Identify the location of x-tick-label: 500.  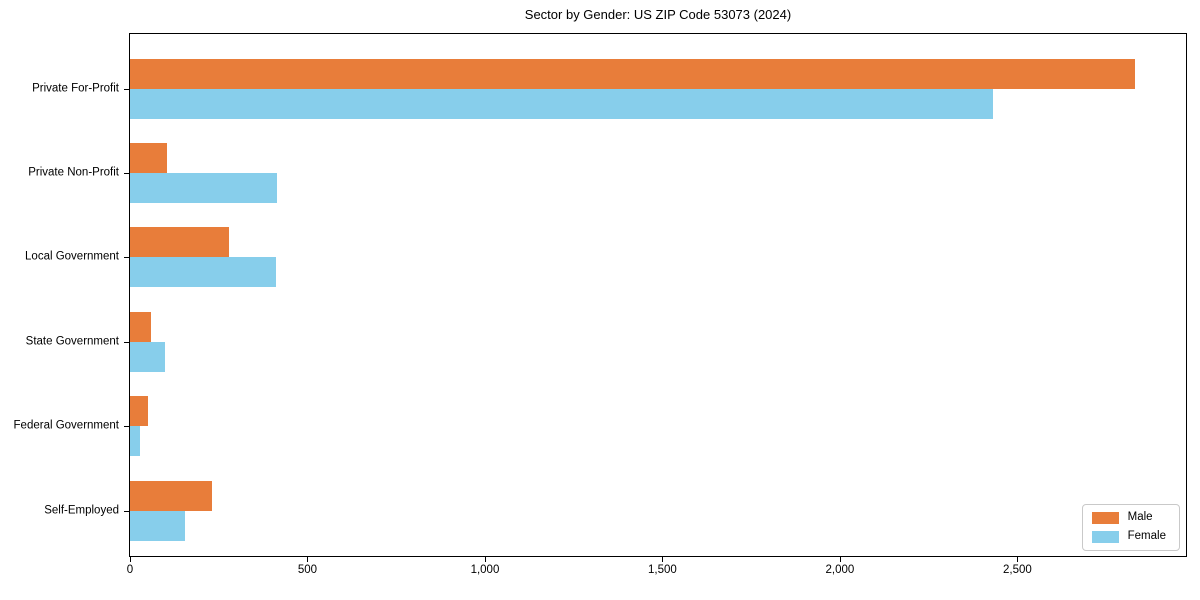
(307, 570).